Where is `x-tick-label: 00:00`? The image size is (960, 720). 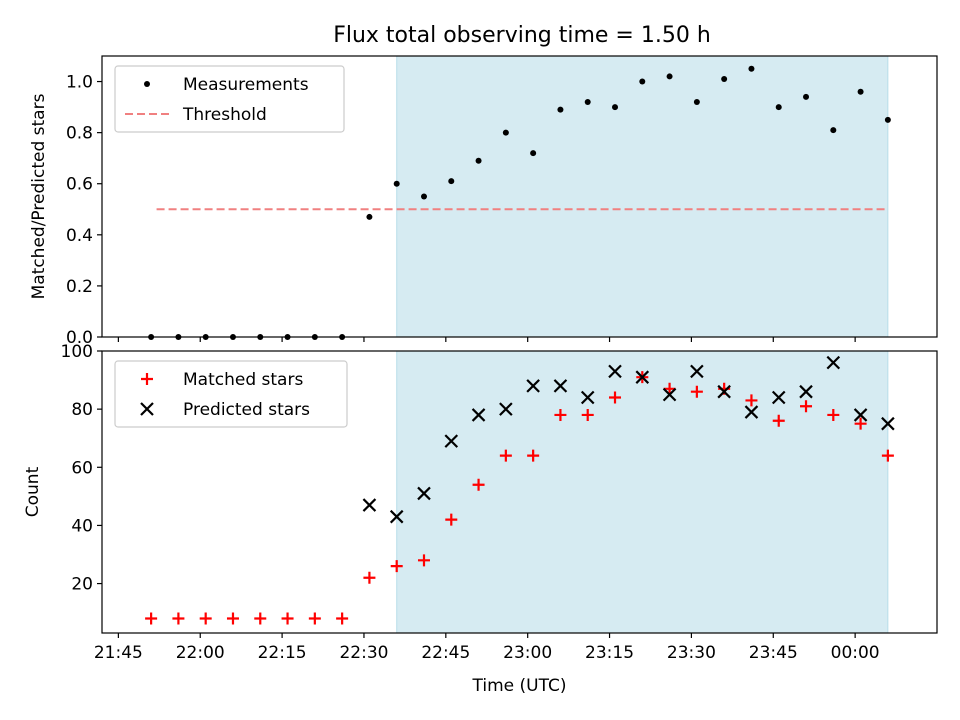 x-tick-label: 00:00 is located at coordinates (855, 653).